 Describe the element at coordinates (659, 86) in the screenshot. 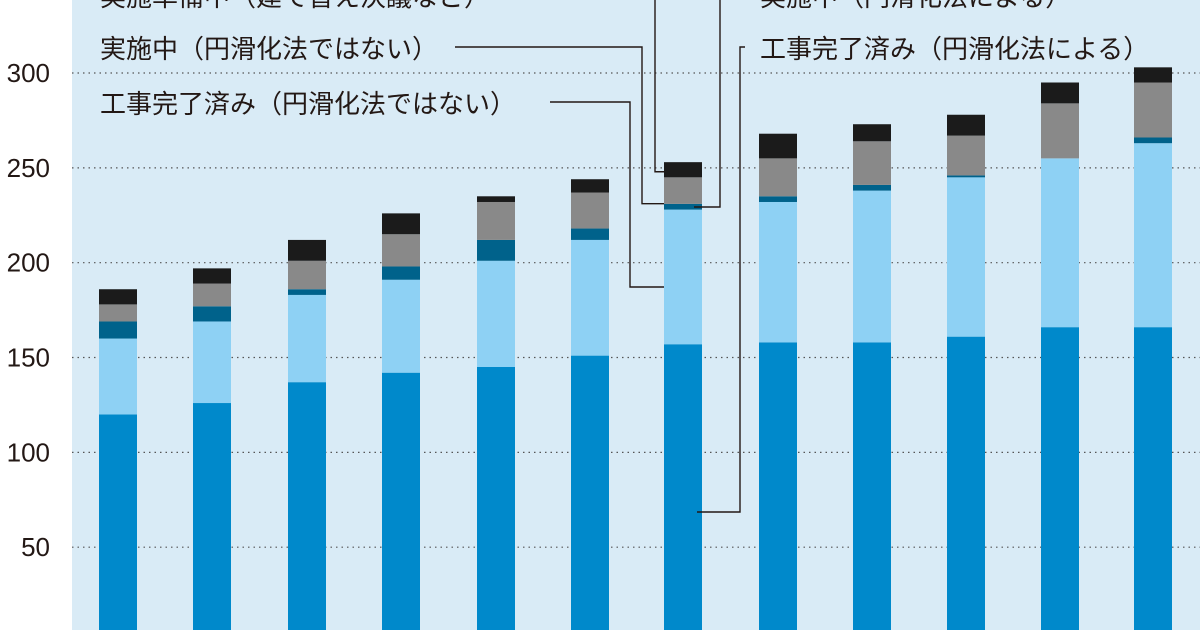

I see `leader-prep` at that location.